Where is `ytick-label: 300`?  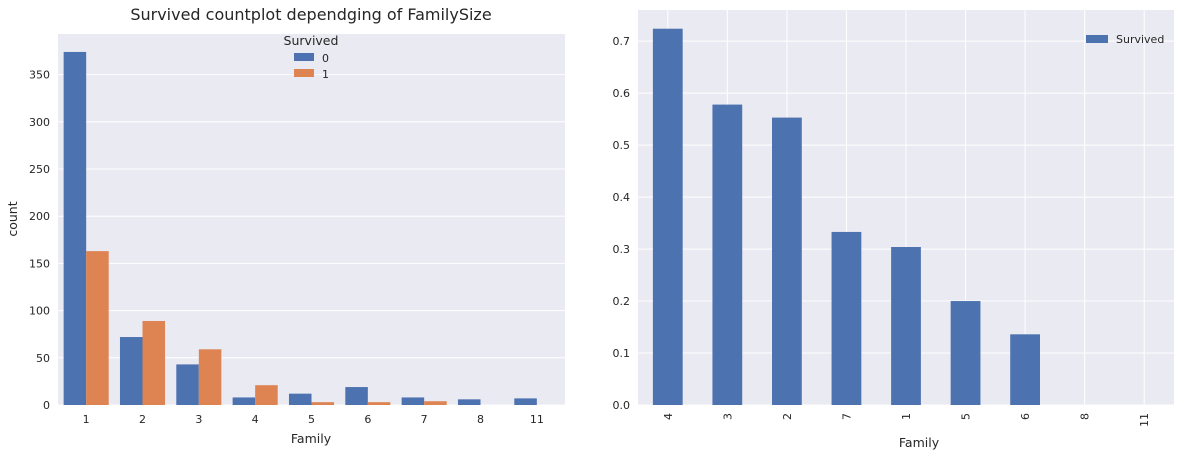 ytick-label: 300 is located at coordinates (39, 122).